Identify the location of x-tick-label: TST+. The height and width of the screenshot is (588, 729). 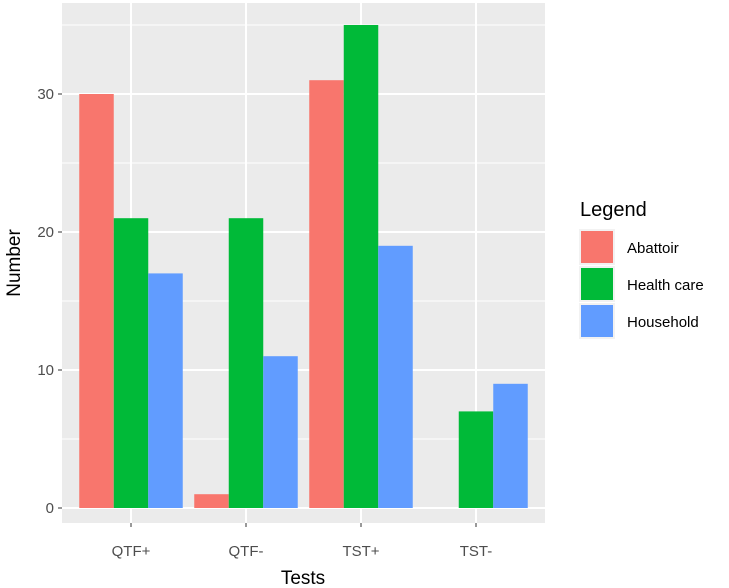
(360, 551).